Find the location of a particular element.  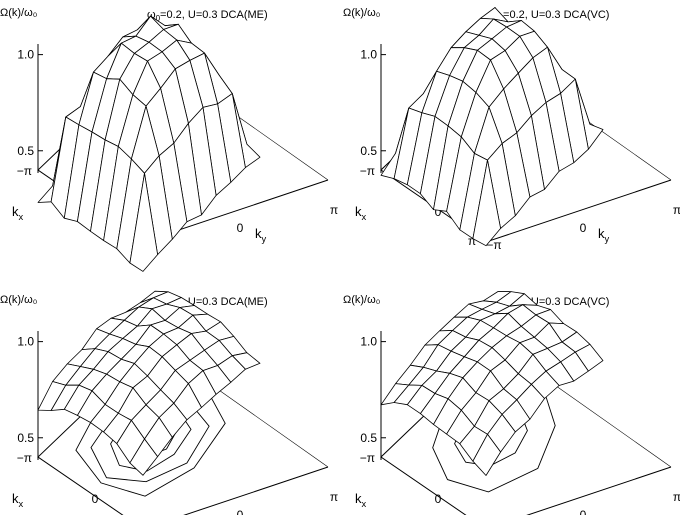

kx-tick-label: π is located at coordinates (472, 241).